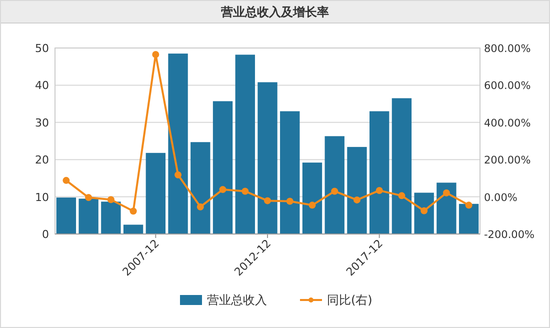 This screenshot has width=550, height=328. Describe the element at coordinates (507, 123) in the screenshot. I see `y2-tick-label: 400.00%` at that location.